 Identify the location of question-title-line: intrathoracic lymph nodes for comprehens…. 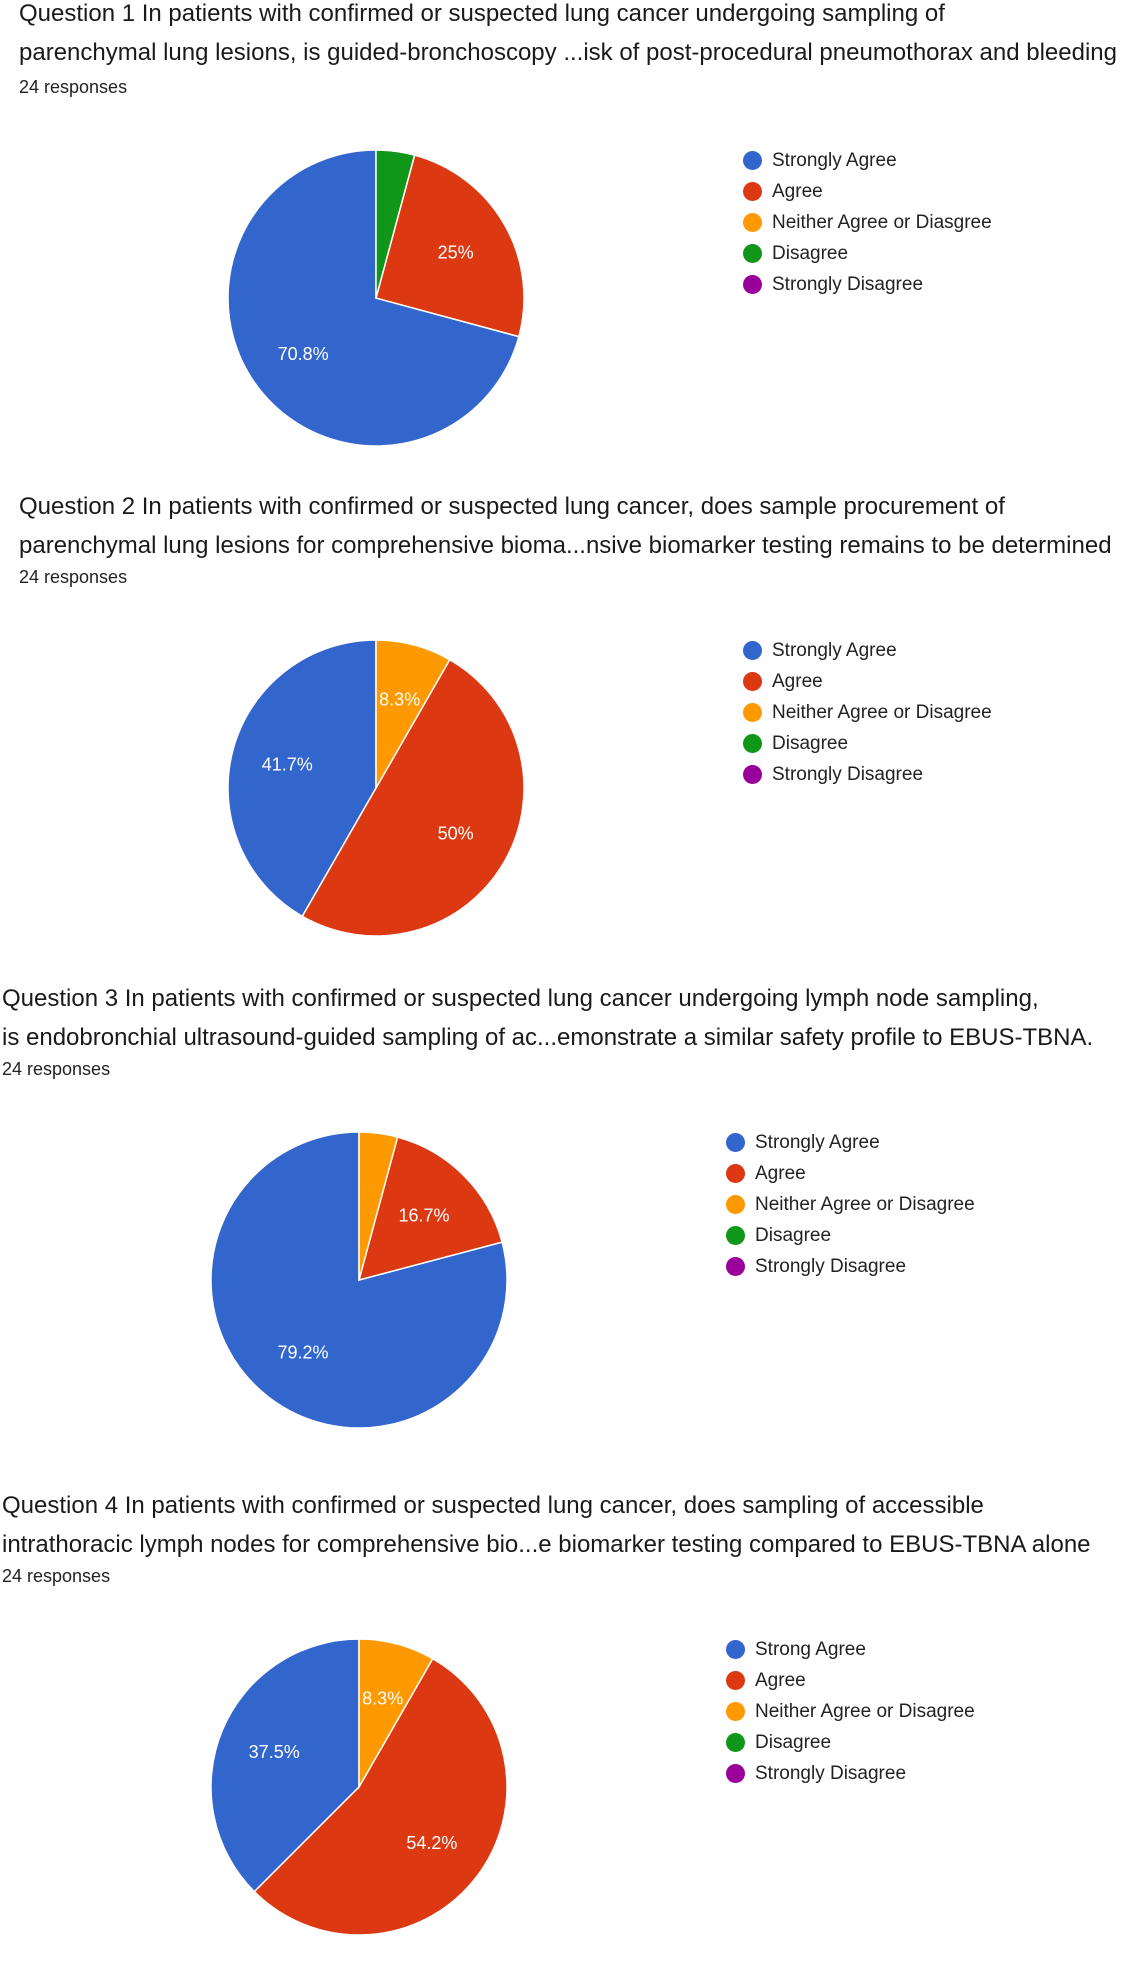
(546, 1544).